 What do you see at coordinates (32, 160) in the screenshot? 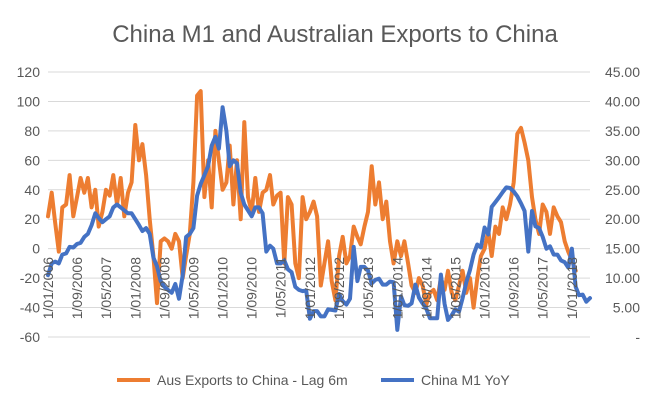
I see `left-tick-label: 60` at bounding box center [32, 160].